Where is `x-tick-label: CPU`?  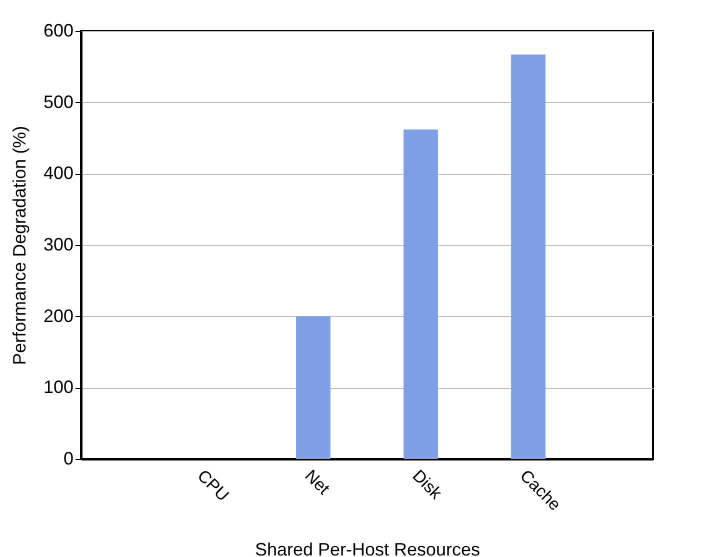
x-tick-label: CPU is located at coordinates (213, 485).